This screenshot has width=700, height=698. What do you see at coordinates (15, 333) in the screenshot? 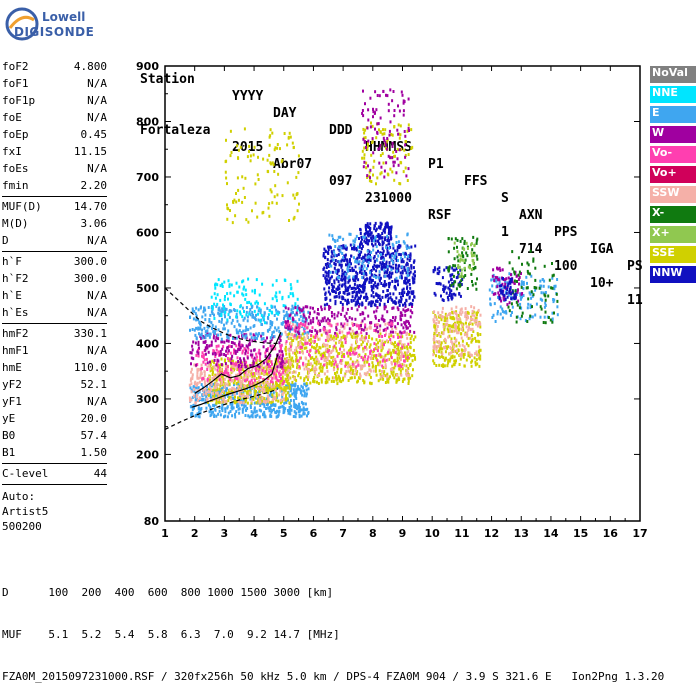
I see `param-name: hmF2` at bounding box center [15, 333].